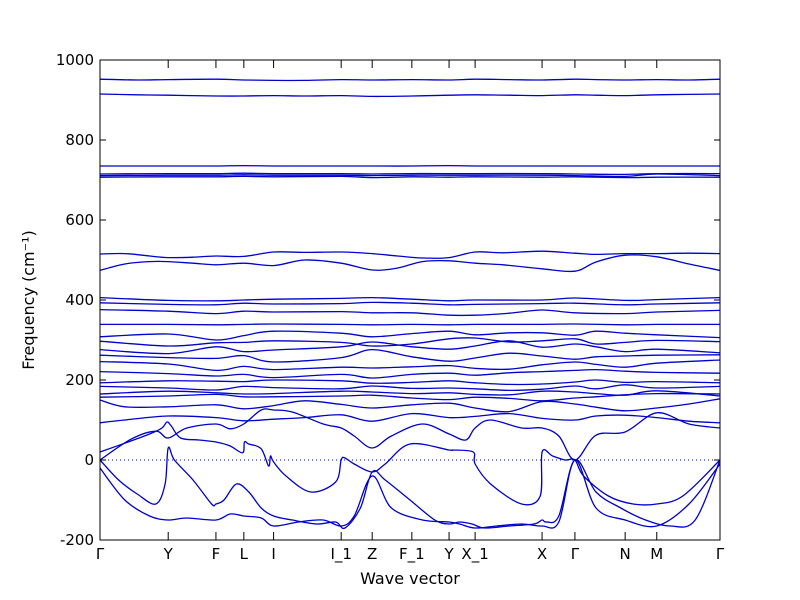 The image size is (800, 600). I want to click on y-tick-label: 400, so click(79, 300).